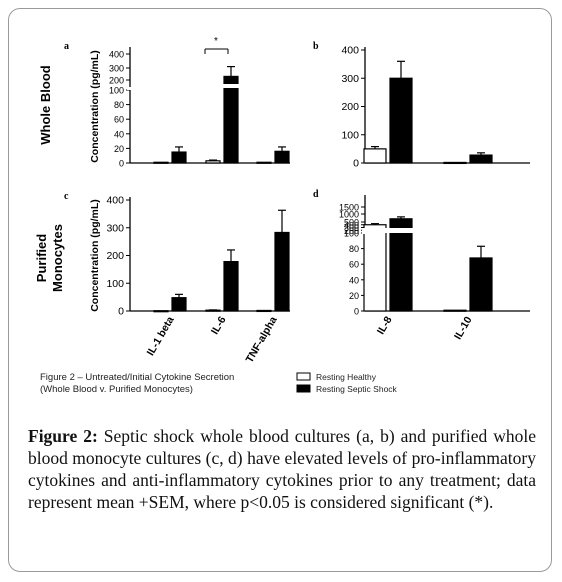  I want to click on inner-caption-line: (Whole Blood v. Purified Monocytes), so click(116, 389).